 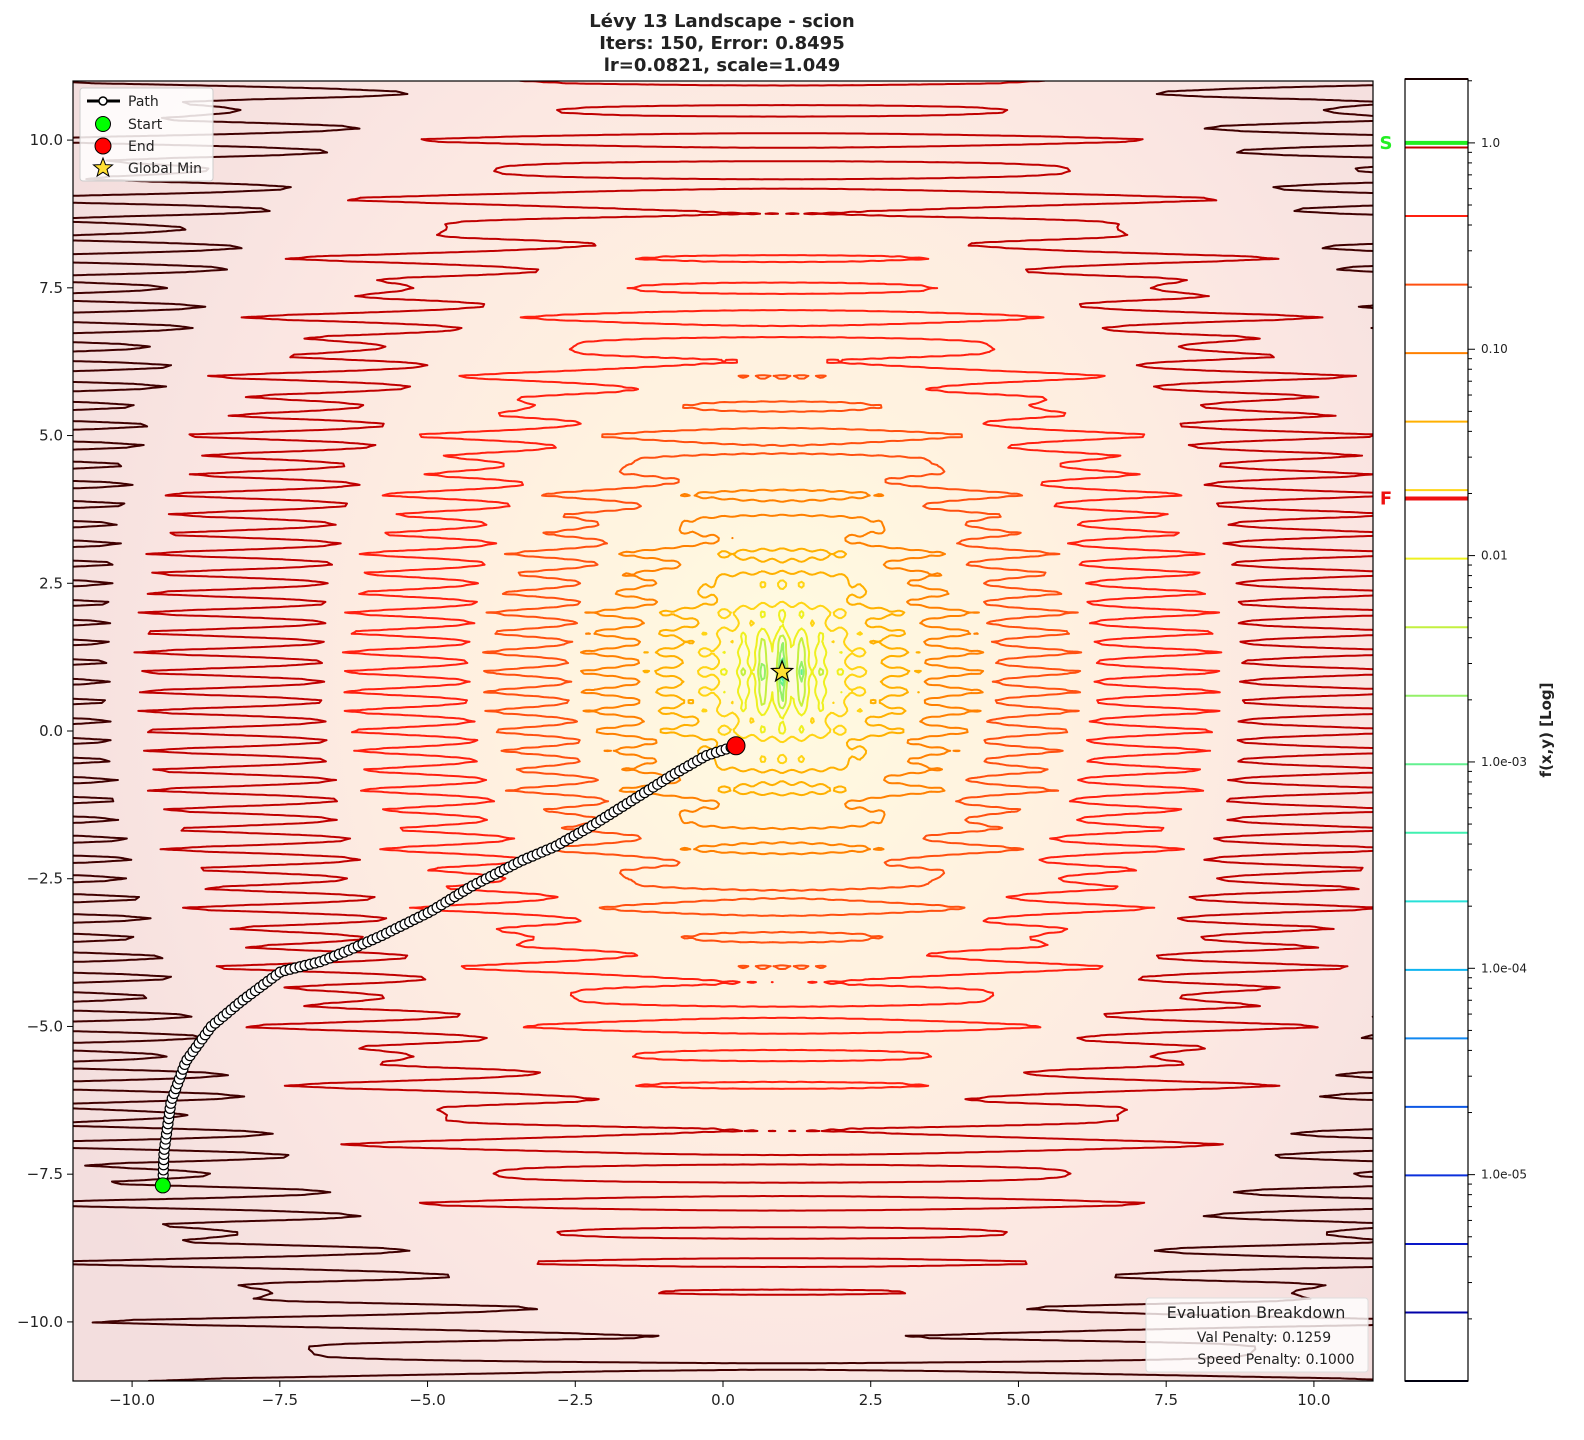 I want to click on colorbar-label: f(x,y) [Log], so click(x=1546, y=730).